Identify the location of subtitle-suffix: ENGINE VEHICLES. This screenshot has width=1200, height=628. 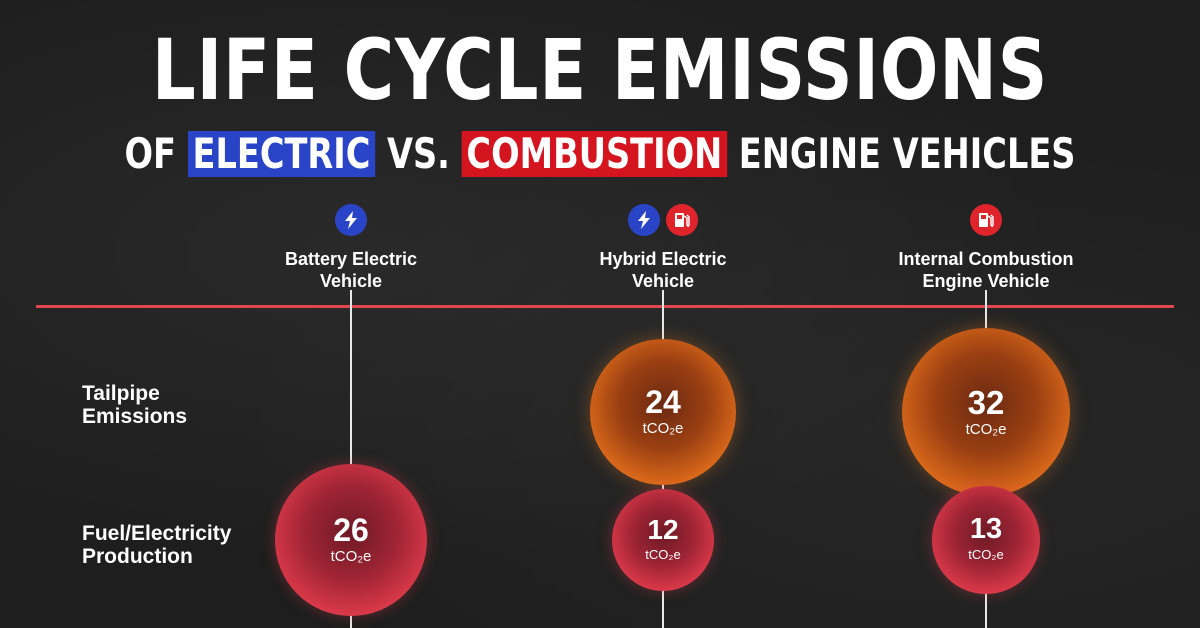
(907, 153).